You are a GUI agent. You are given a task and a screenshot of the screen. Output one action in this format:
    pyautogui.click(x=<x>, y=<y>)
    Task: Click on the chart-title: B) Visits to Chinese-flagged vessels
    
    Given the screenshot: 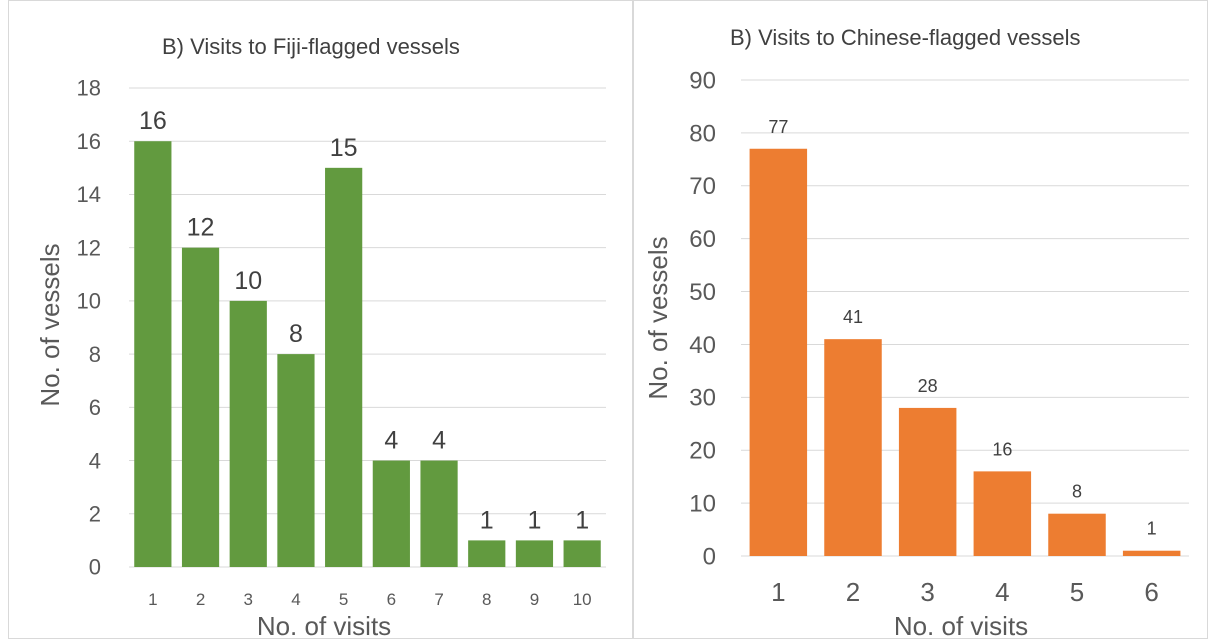 What is the action you would take?
    pyautogui.click(x=905, y=37)
    